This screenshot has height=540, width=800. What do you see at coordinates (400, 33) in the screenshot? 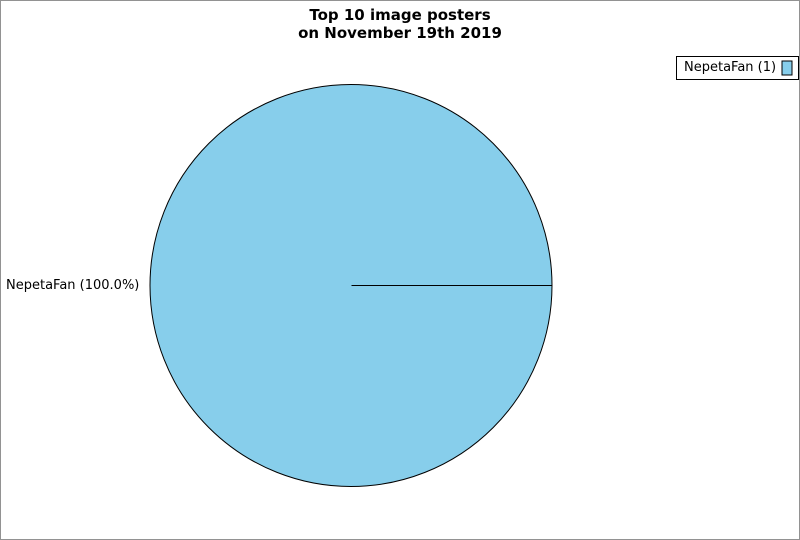
I see `chart-subtitle: on November 19th 2019` at bounding box center [400, 33].